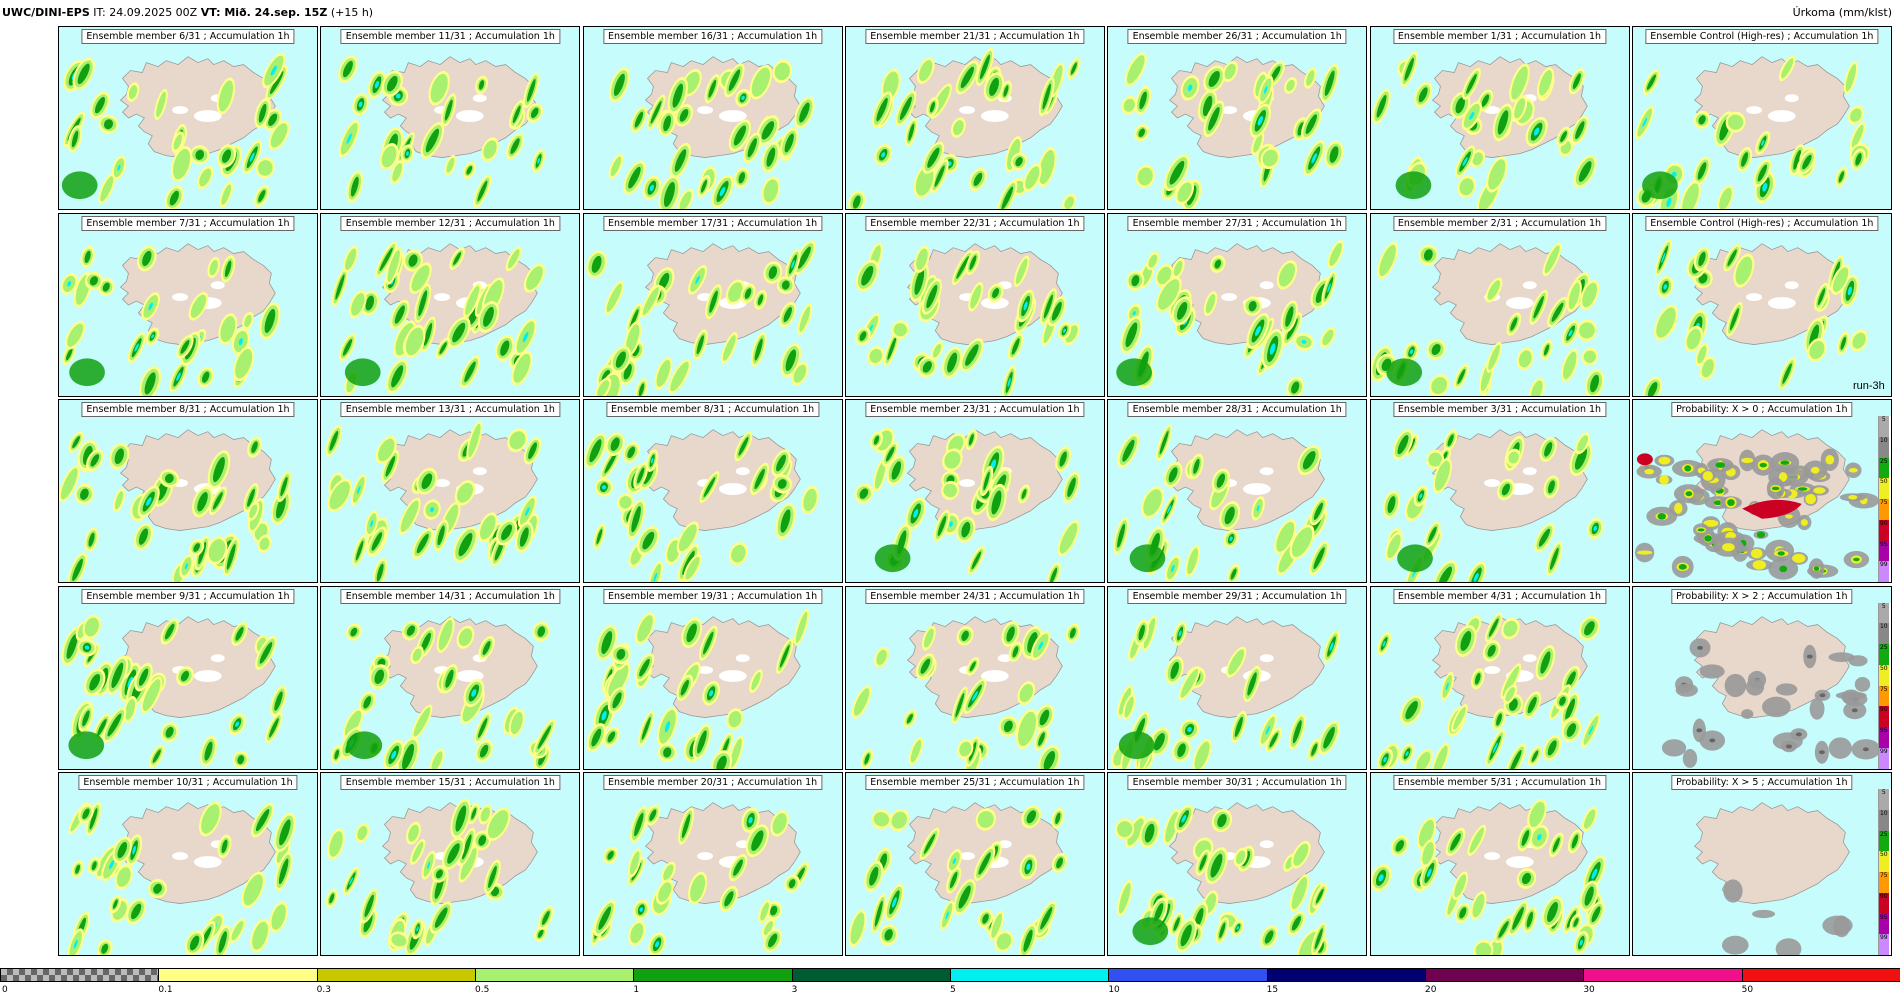 The width and height of the screenshot is (1900, 1000). What do you see at coordinates (974, 118) in the screenshot?
I see `map-panel: Ensemble member 21/31 ; Accumulation 1h` at bounding box center [974, 118].